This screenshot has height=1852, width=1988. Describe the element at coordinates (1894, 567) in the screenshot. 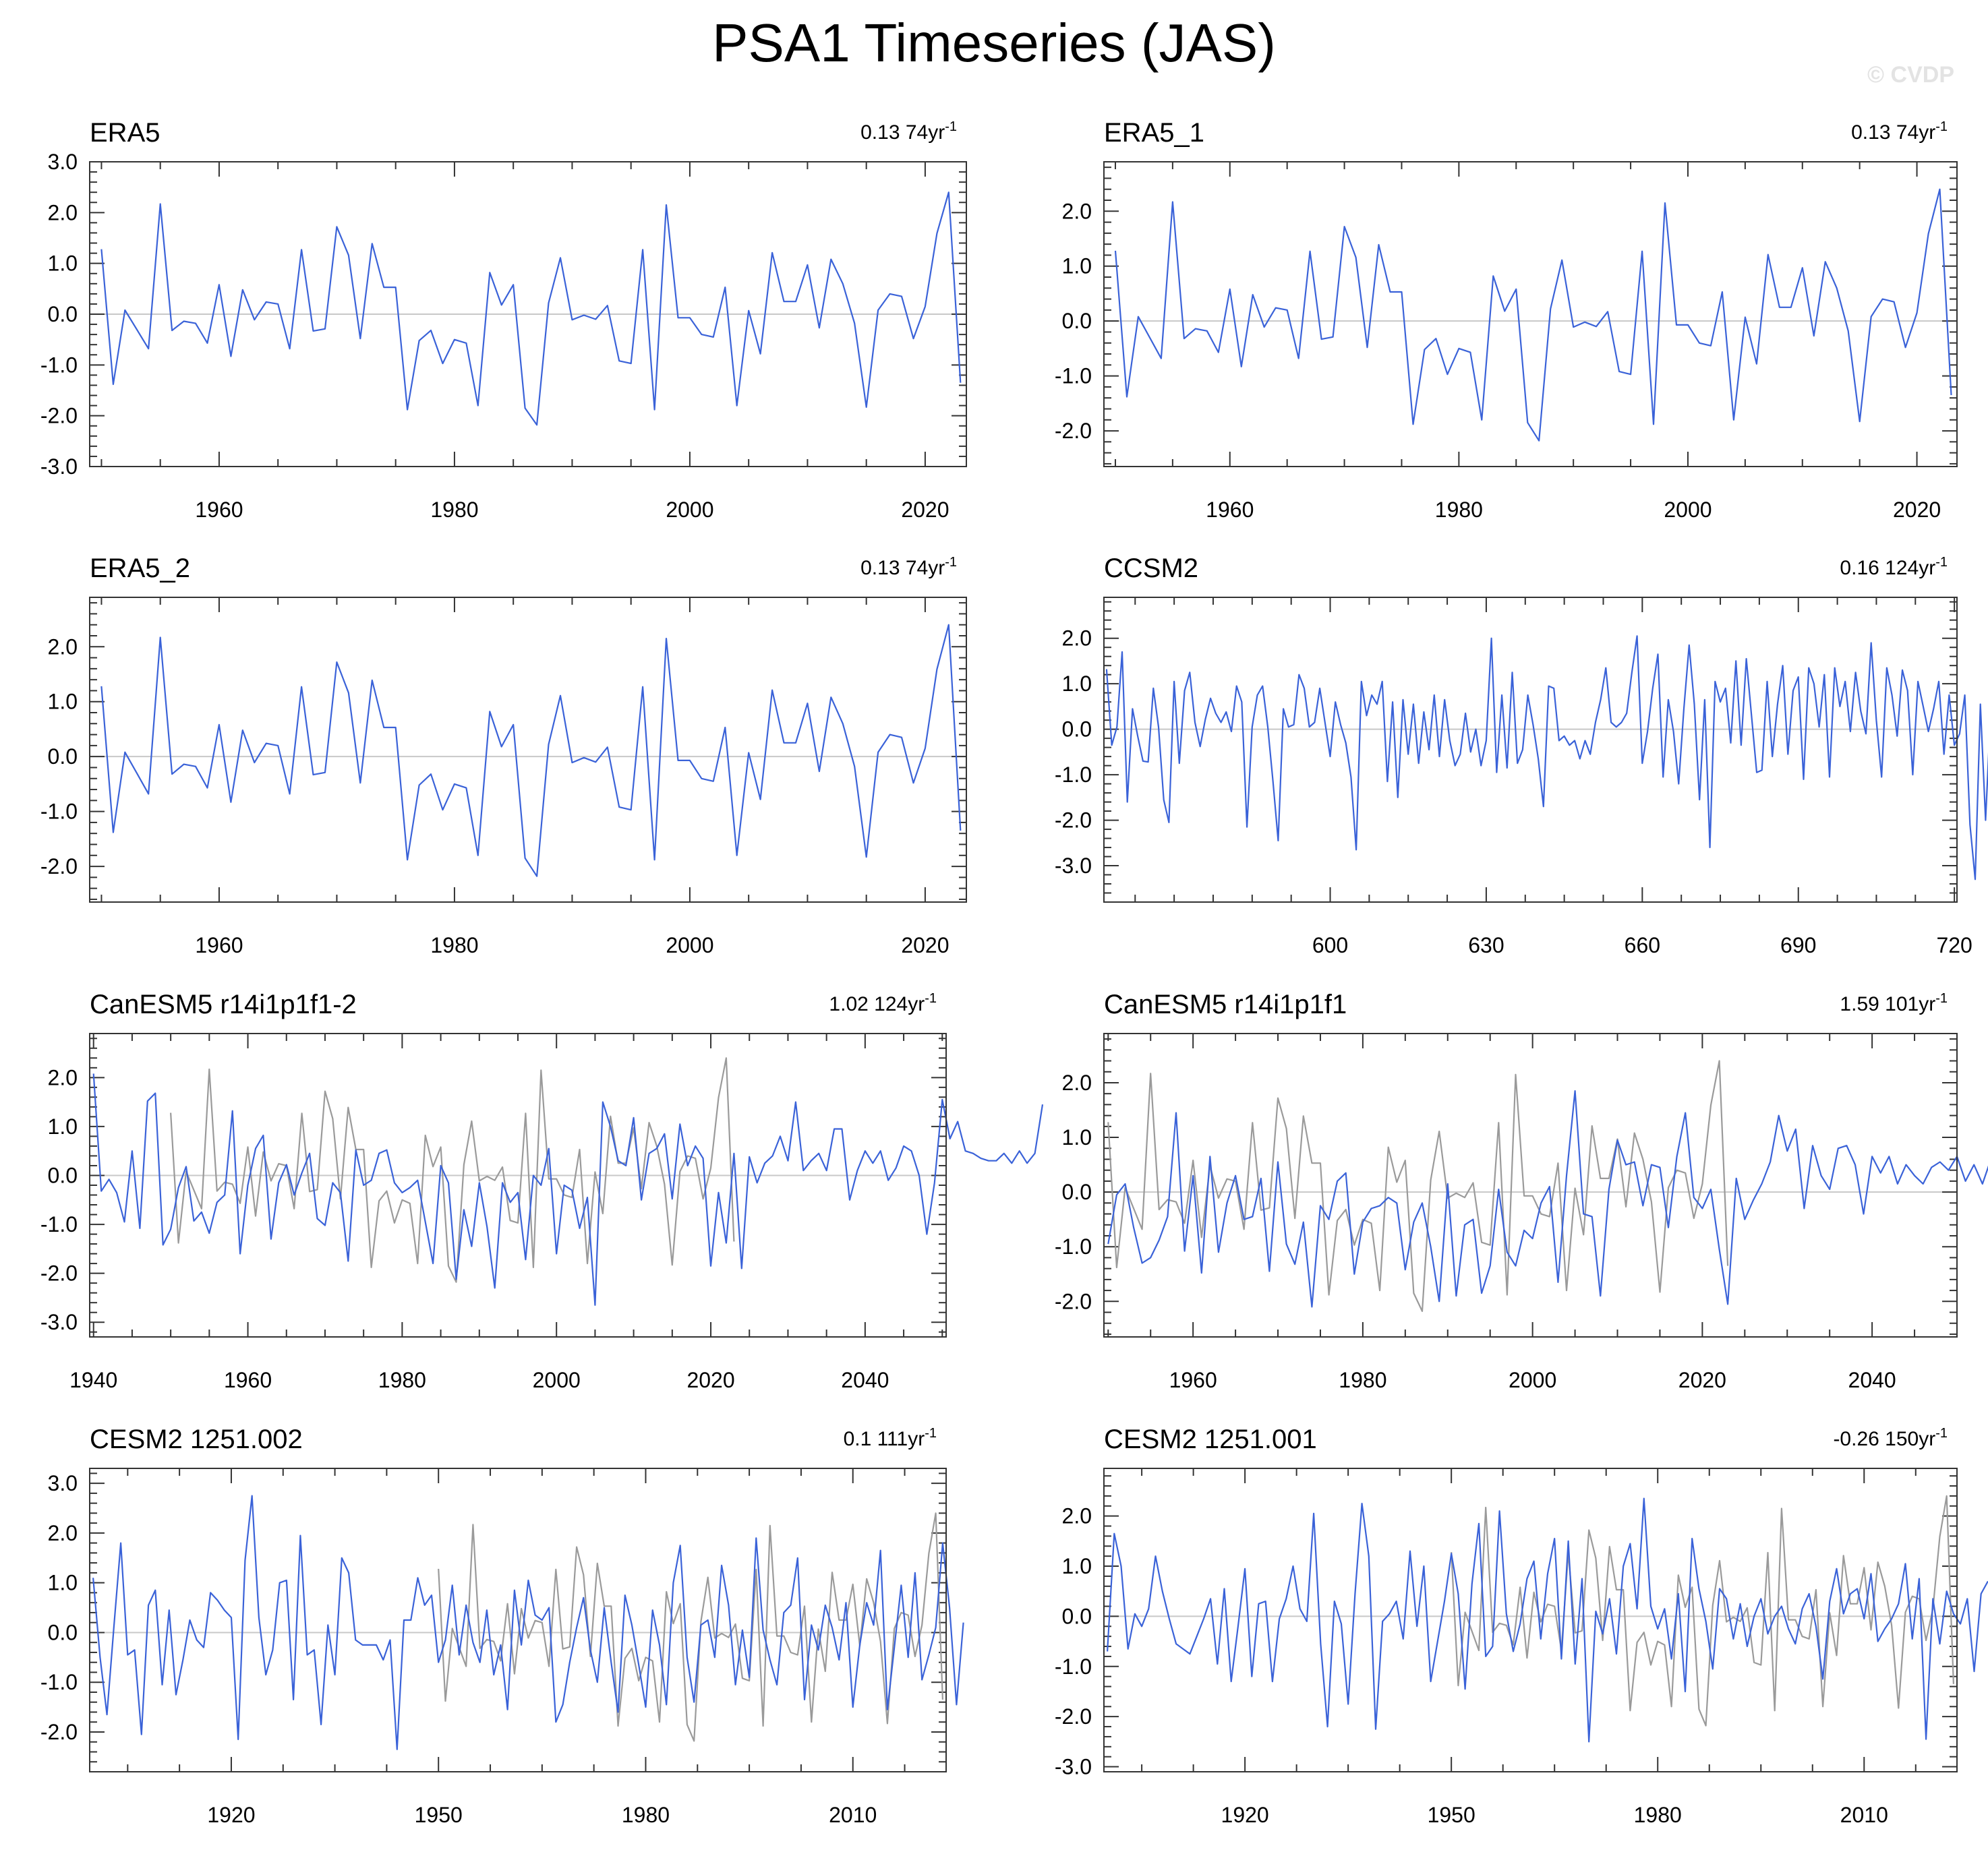

I see `trend-stats: 0.16 124yr-1` at that location.